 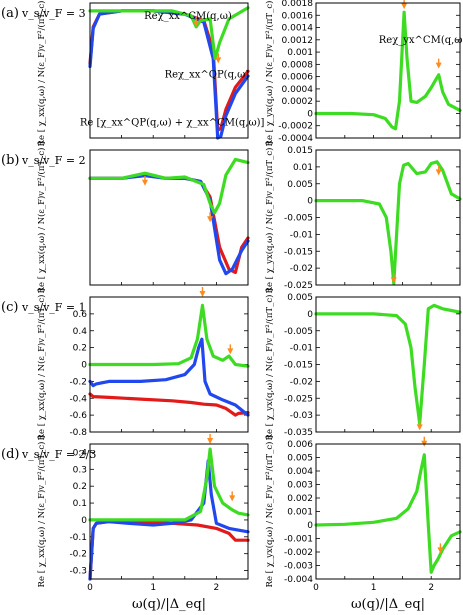 What do you see at coordinates (169, 604) in the screenshot?
I see `x-axis-label: ω(q)/|Δ_eq|` at bounding box center [169, 604].